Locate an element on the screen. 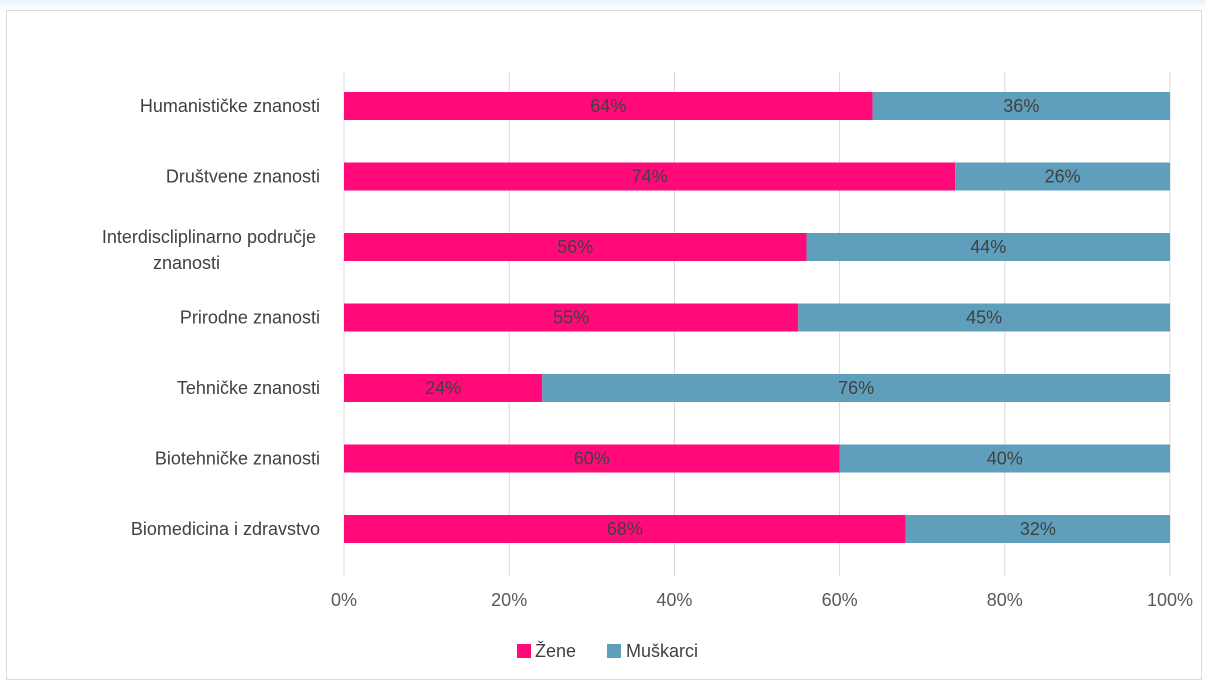 The image size is (1206, 684). data-label: 55% is located at coordinates (571, 318).